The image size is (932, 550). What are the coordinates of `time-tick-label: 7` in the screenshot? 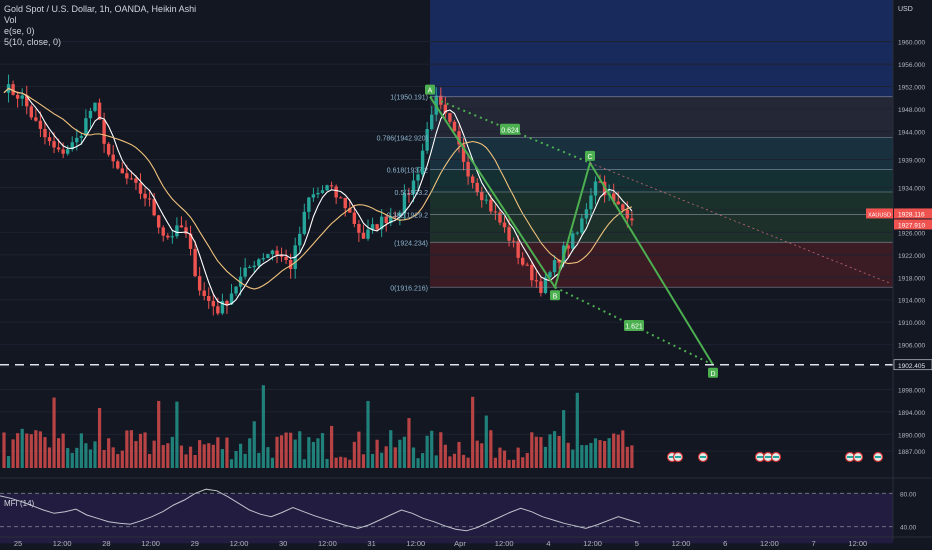 It's located at (814, 543).